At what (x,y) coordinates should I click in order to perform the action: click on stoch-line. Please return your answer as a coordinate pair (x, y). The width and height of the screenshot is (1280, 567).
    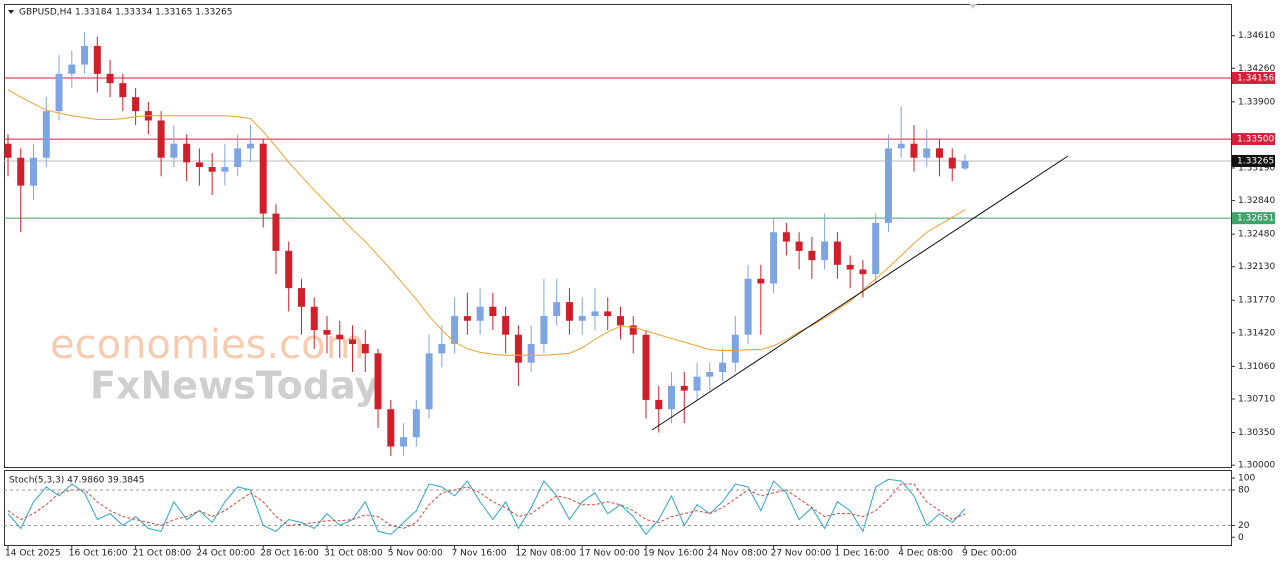
    Looking at the image, I should click on (486, 507).